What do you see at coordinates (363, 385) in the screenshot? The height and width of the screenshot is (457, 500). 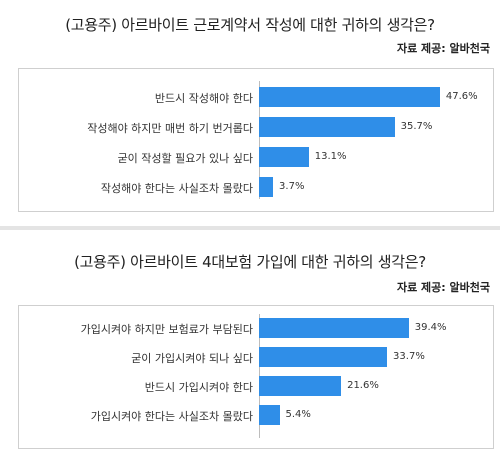 I see `value-label: 21.6%` at bounding box center [363, 385].